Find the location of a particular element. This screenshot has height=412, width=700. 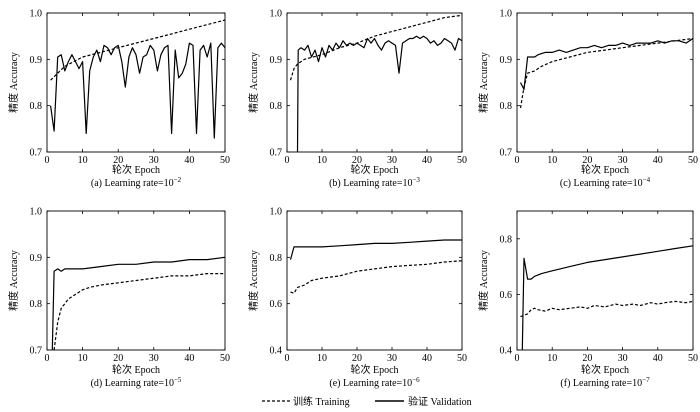

subplot-caption: (f) Learning rate=10−7 is located at coordinates (605, 382).